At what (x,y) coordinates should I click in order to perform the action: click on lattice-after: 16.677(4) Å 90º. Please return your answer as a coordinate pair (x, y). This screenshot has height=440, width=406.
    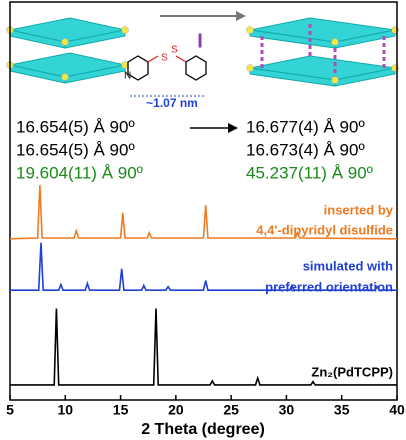
    Looking at the image, I should click on (305, 126).